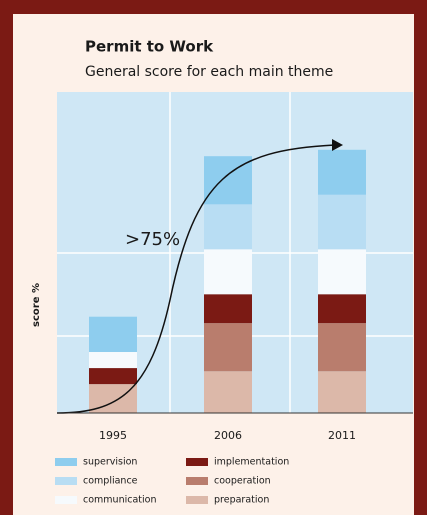 The width and height of the screenshot is (427, 519). I want to click on legend-label: cooperation, so click(242, 481).